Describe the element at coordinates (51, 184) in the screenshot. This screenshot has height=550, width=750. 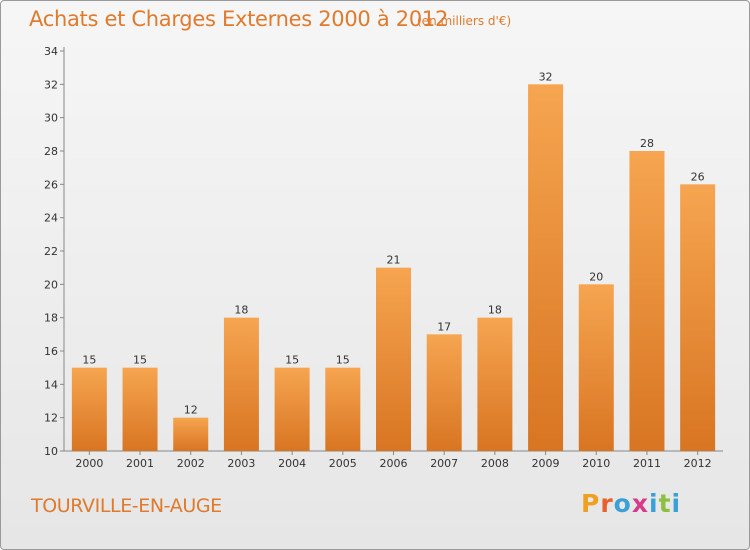
I see `y-tick-label: 26` at that location.